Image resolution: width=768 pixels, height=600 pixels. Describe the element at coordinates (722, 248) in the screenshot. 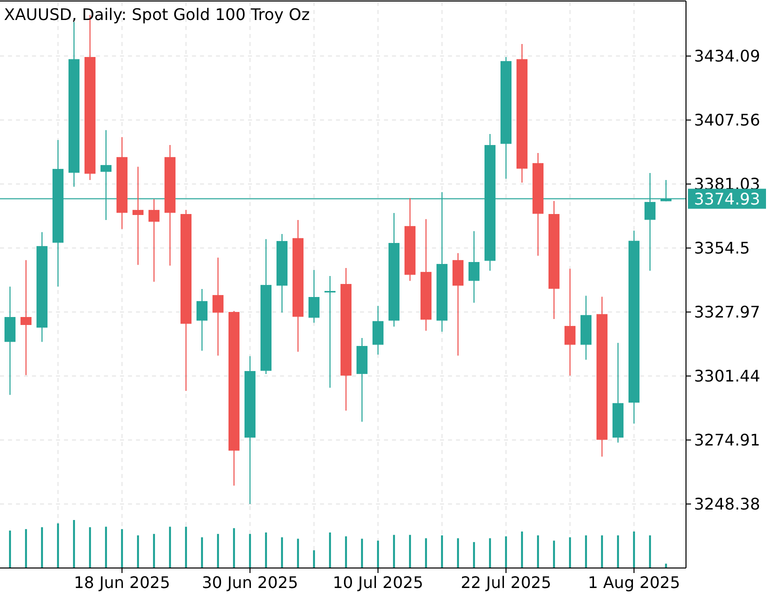

I see `y-tick-label: 3354.5` at that location.